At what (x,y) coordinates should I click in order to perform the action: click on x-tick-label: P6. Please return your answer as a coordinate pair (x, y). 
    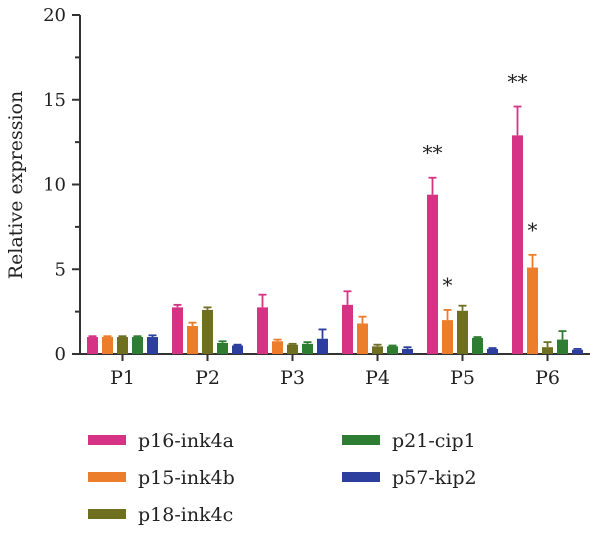
    Looking at the image, I should click on (547, 378).